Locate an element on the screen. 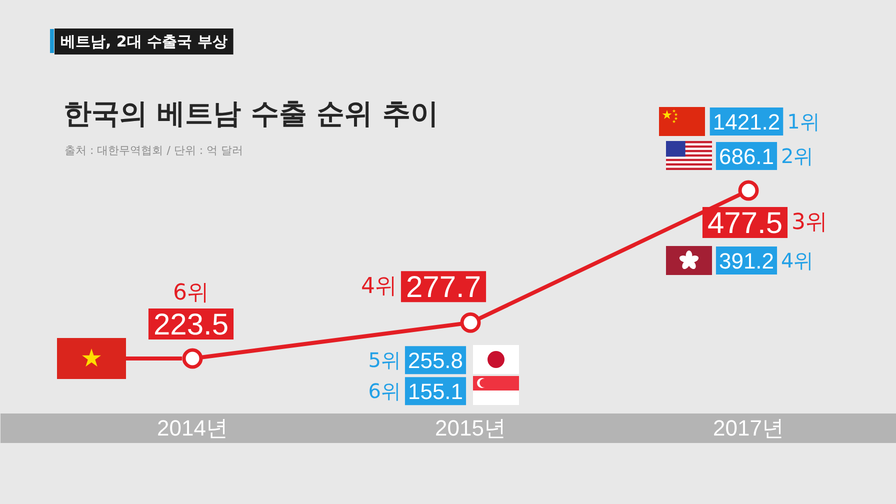  annotation: 6위 is located at coordinates (191, 293).